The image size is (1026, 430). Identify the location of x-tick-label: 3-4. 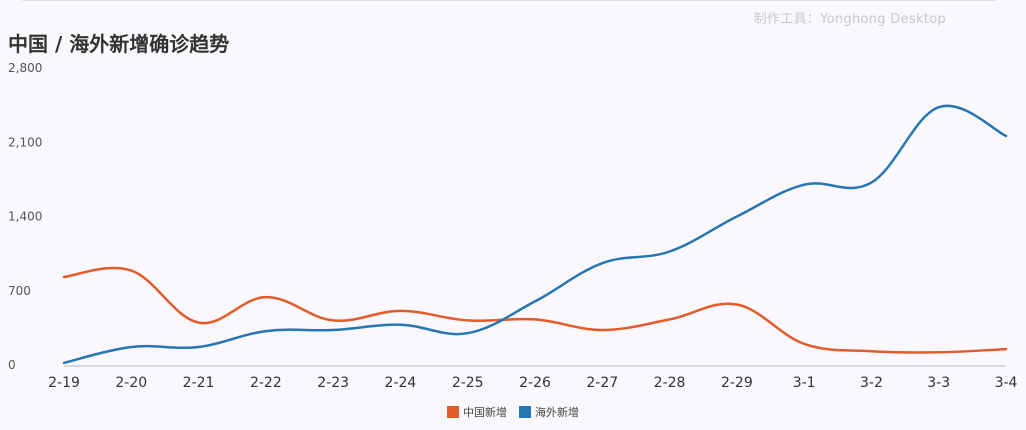
(1006, 383).